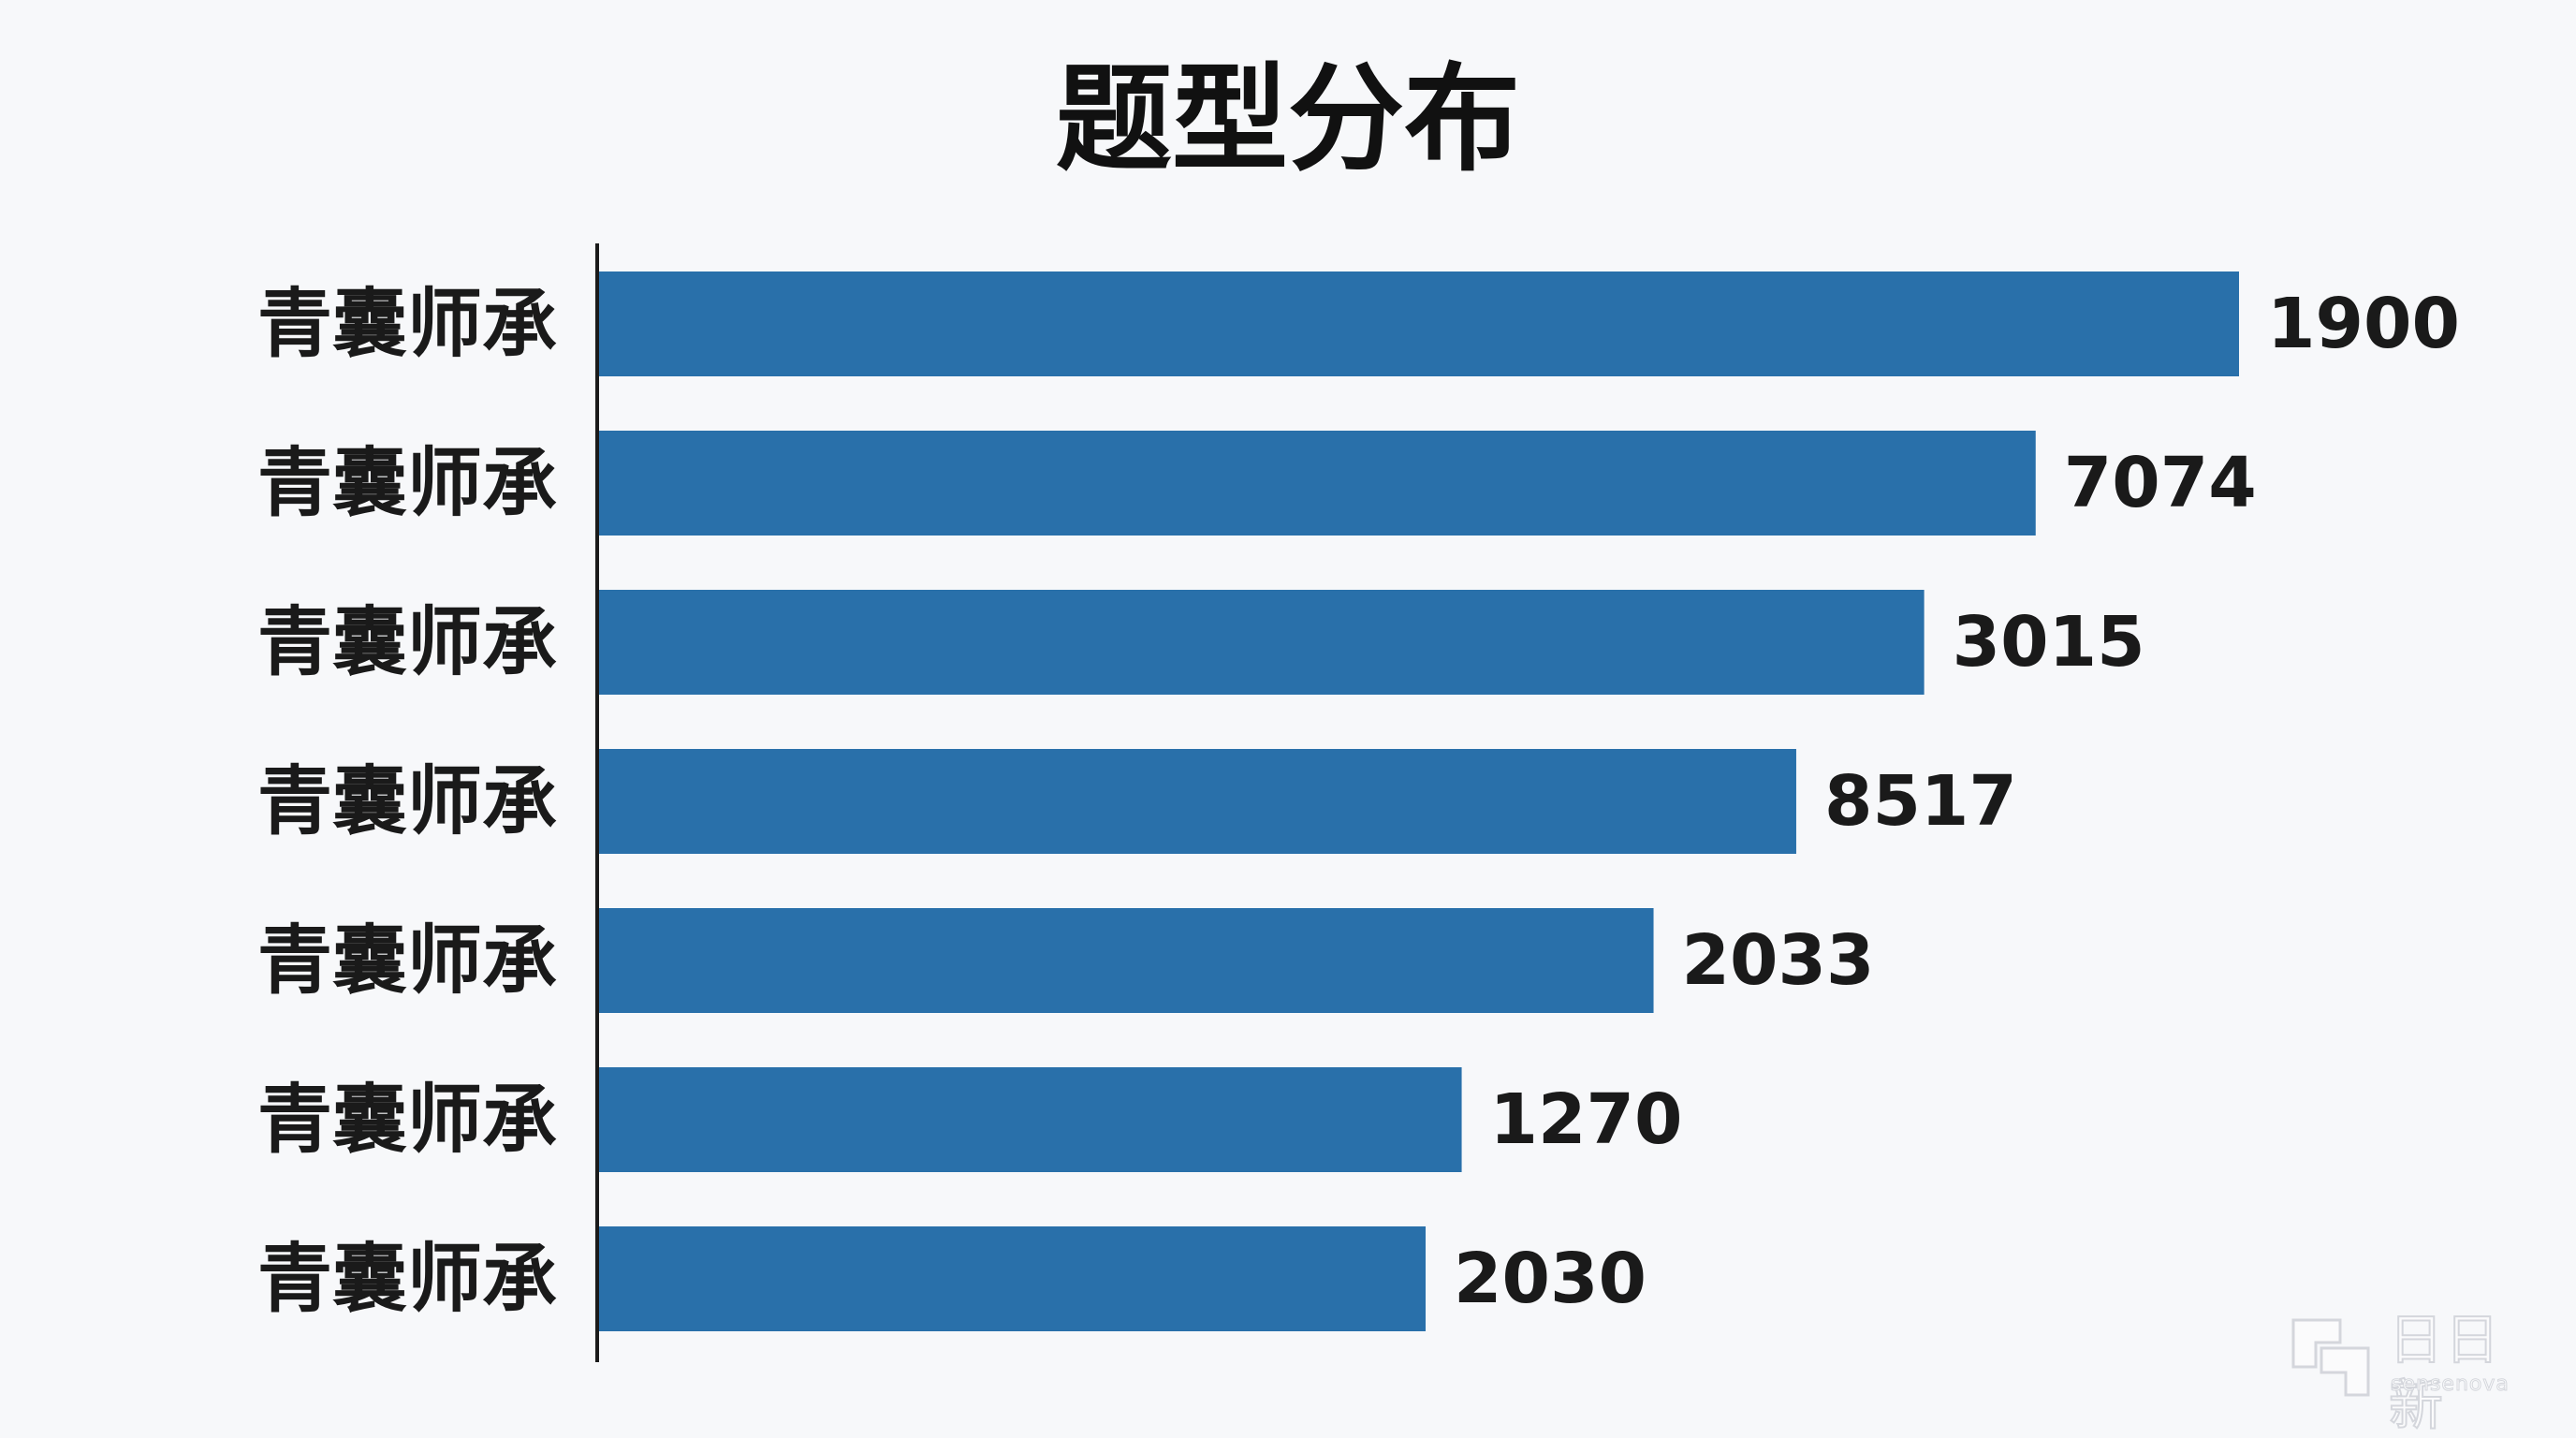  I want to click on value-label-4: 2033, so click(1779, 960).